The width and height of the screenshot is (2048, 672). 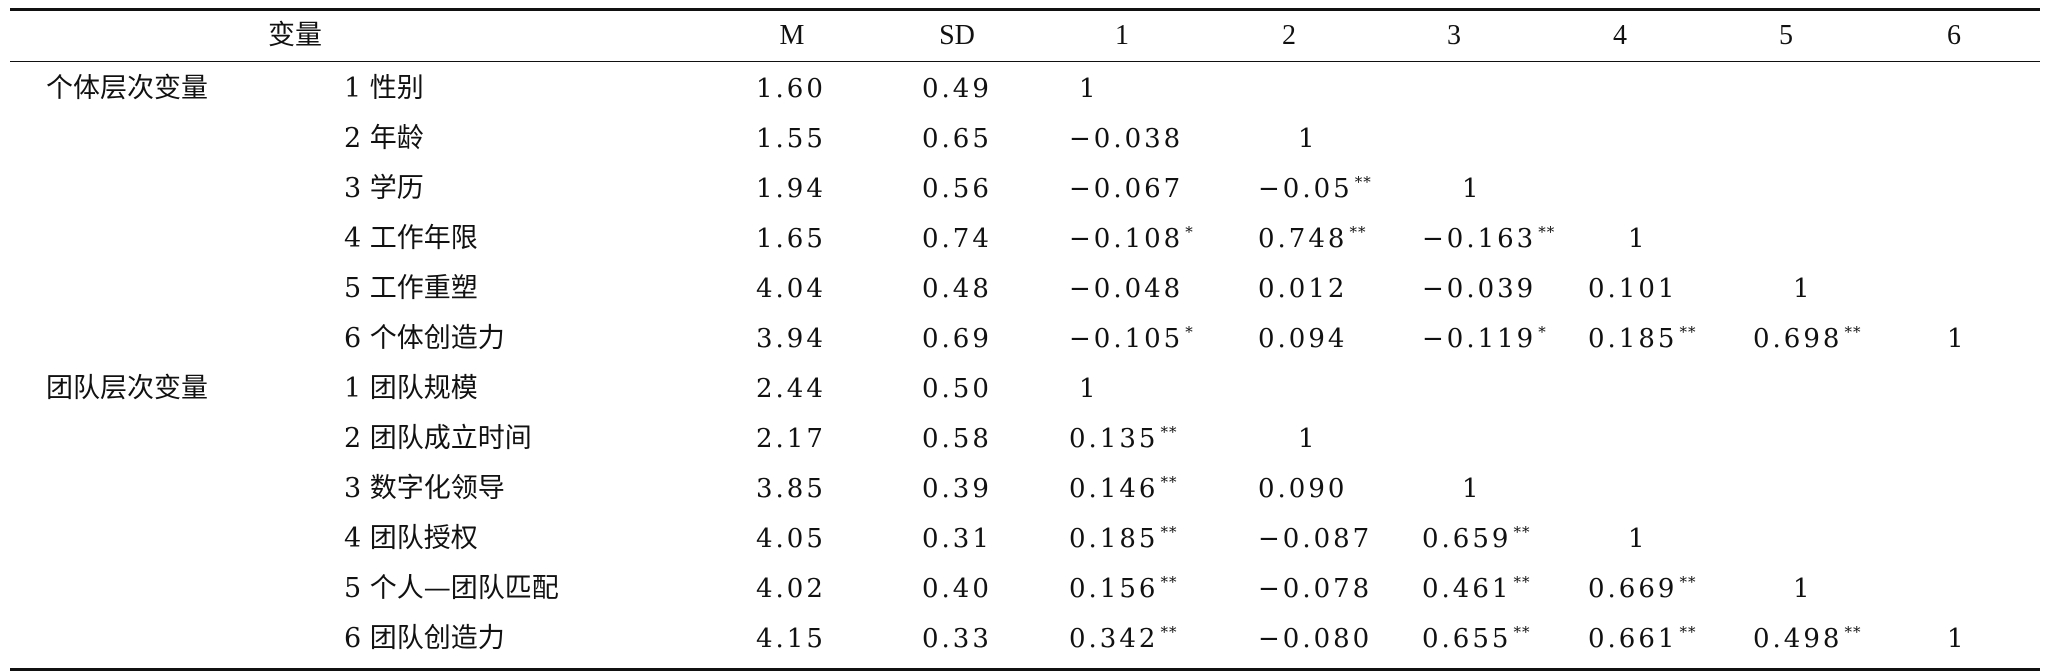 I want to click on mean-value: 4.15, so click(x=791, y=639).